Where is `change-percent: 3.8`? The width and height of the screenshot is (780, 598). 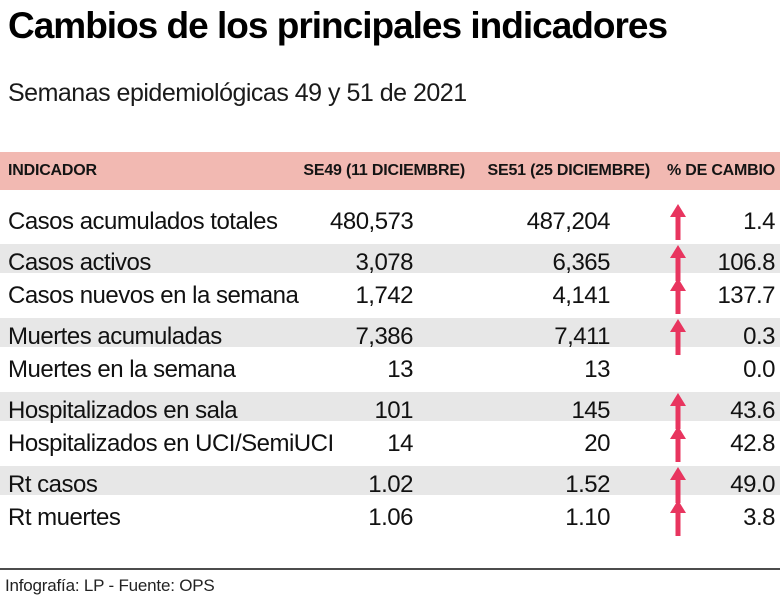
change-percent: 3.8 is located at coordinates (759, 517).